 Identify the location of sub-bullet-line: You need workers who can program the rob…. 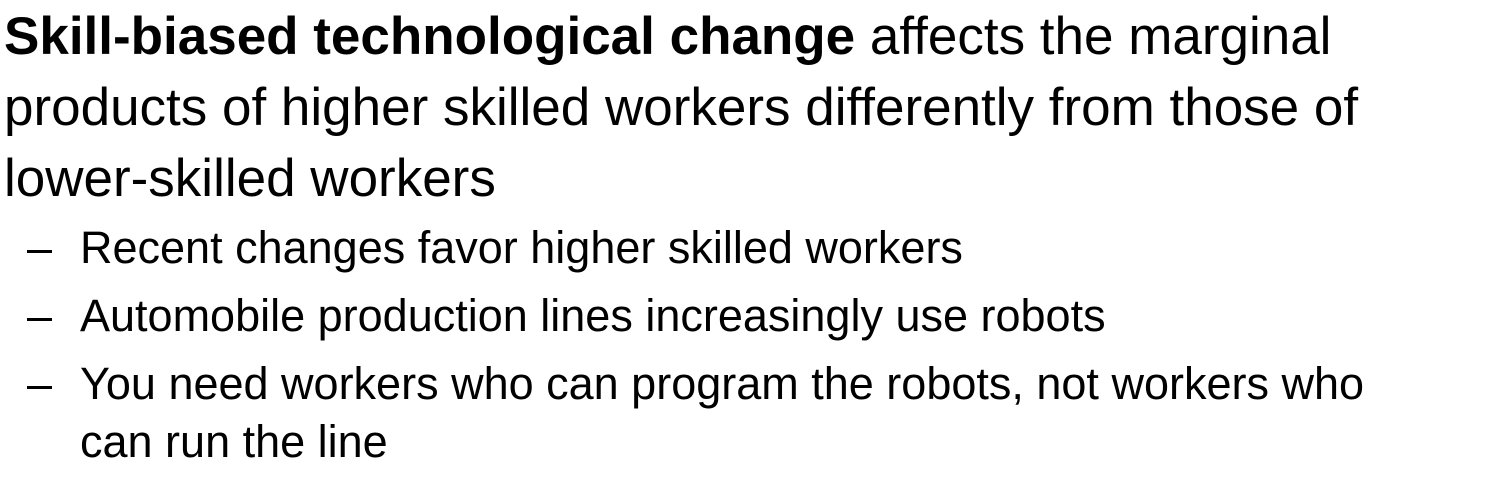
(722, 383).